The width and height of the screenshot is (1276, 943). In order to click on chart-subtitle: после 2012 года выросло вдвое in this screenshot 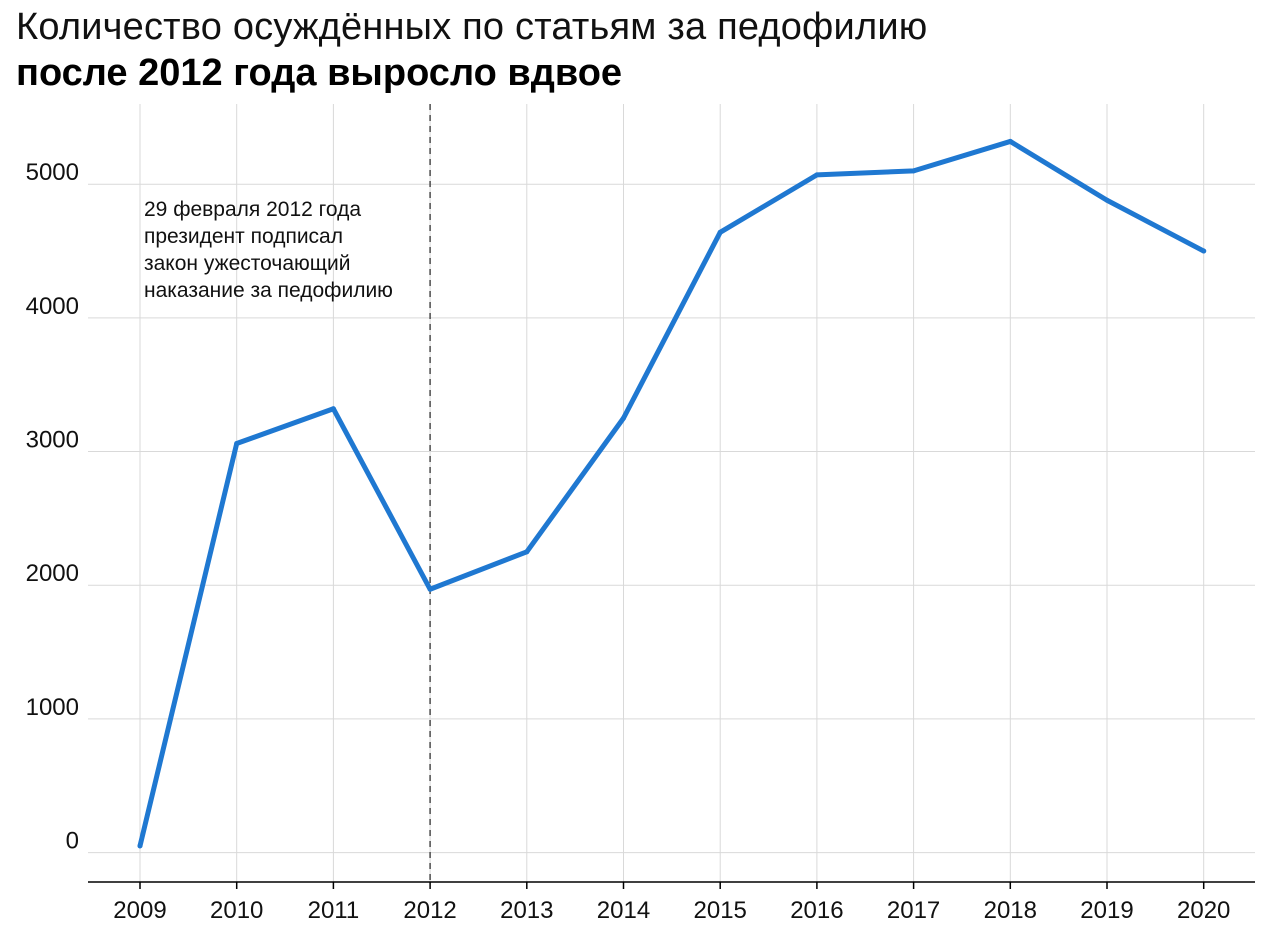, I will do `click(319, 73)`.